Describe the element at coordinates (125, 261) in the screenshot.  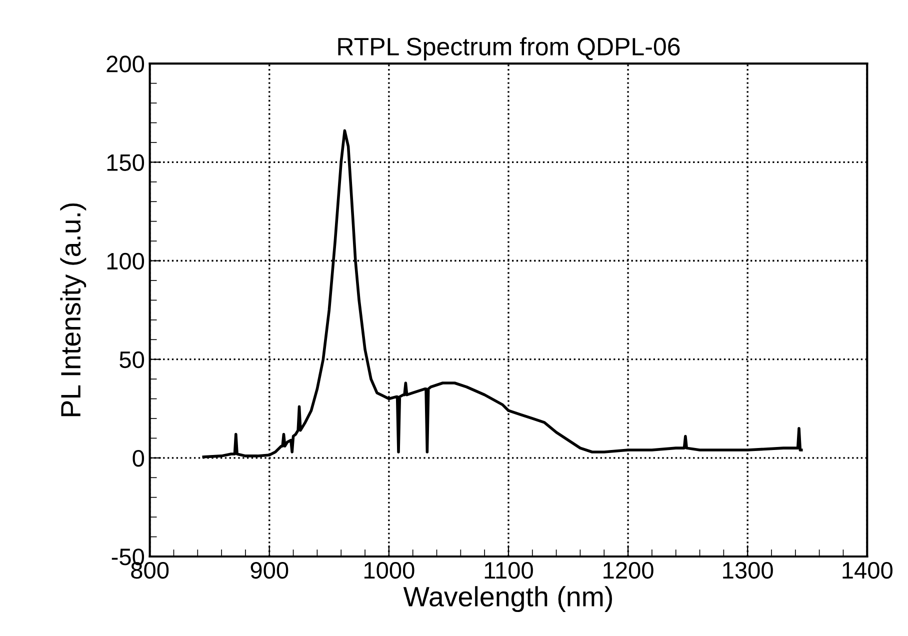
I see `y-tick-label: 100` at that location.